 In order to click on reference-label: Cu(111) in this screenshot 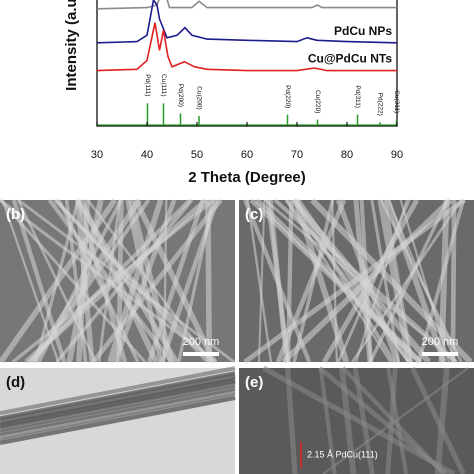, I will do `click(163, 85)`.